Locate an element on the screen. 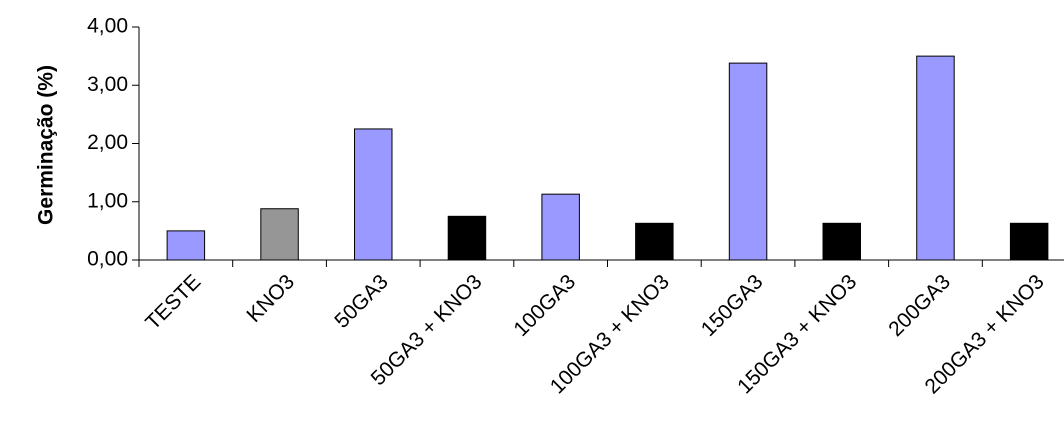 The image size is (1064, 434). y-tick-label: 4,00 is located at coordinates (107, 26).